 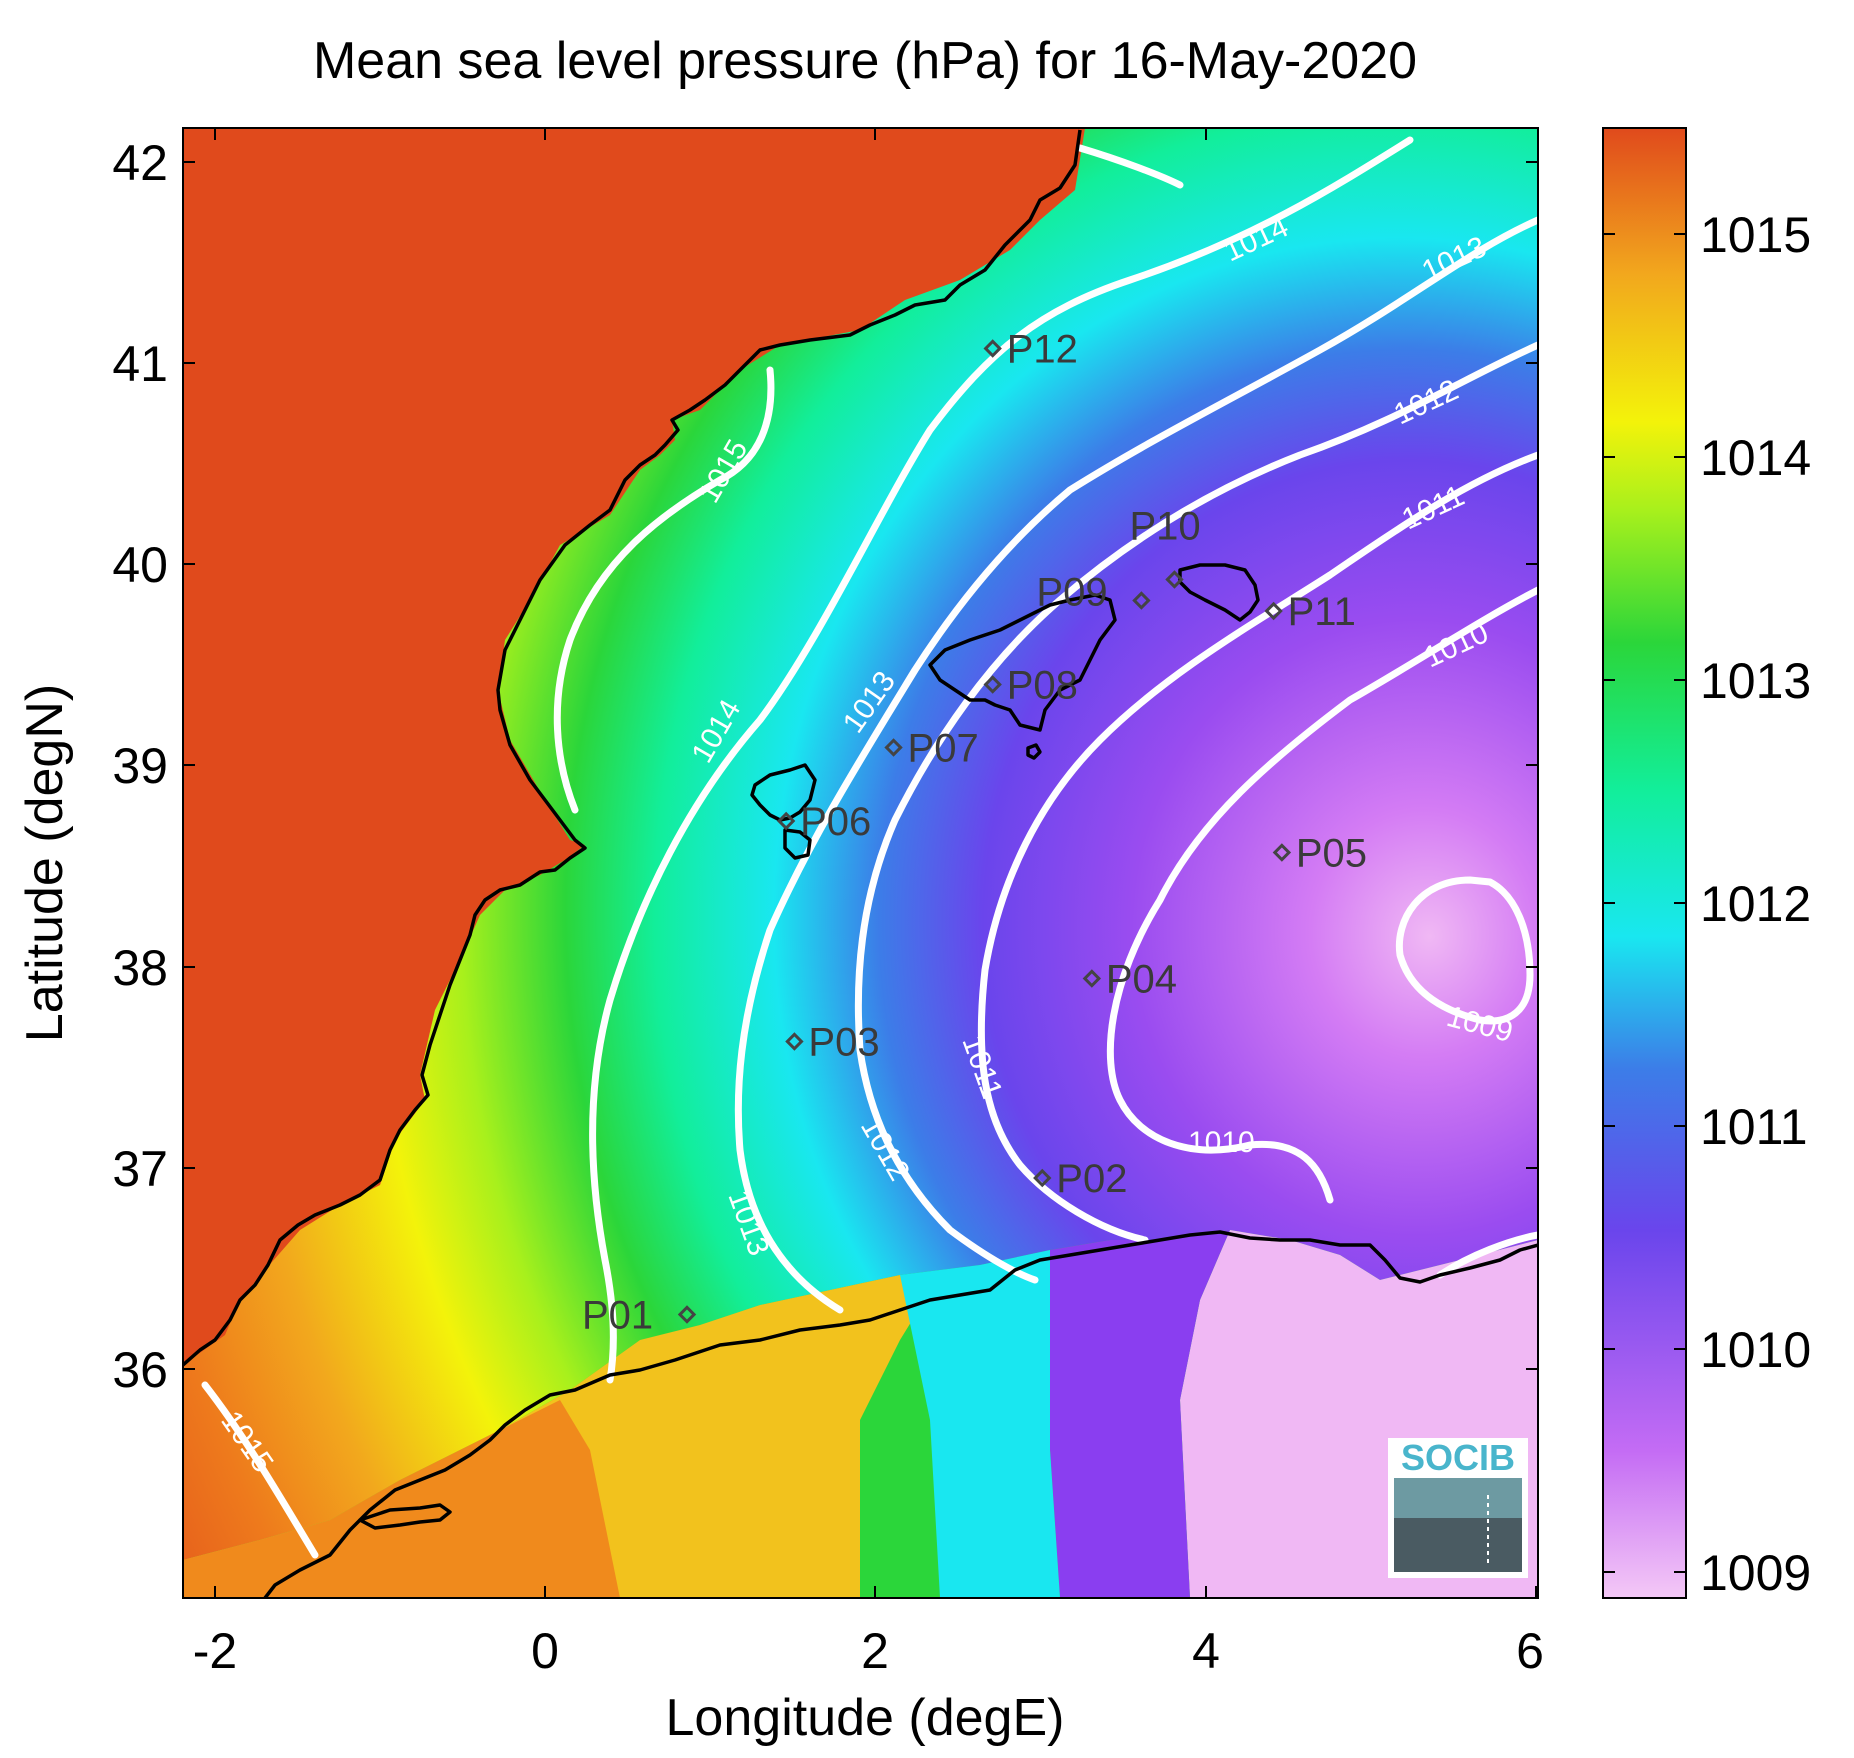 What do you see at coordinates (794, 1041) in the screenshot?
I see `station-marker-p03` at bounding box center [794, 1041].